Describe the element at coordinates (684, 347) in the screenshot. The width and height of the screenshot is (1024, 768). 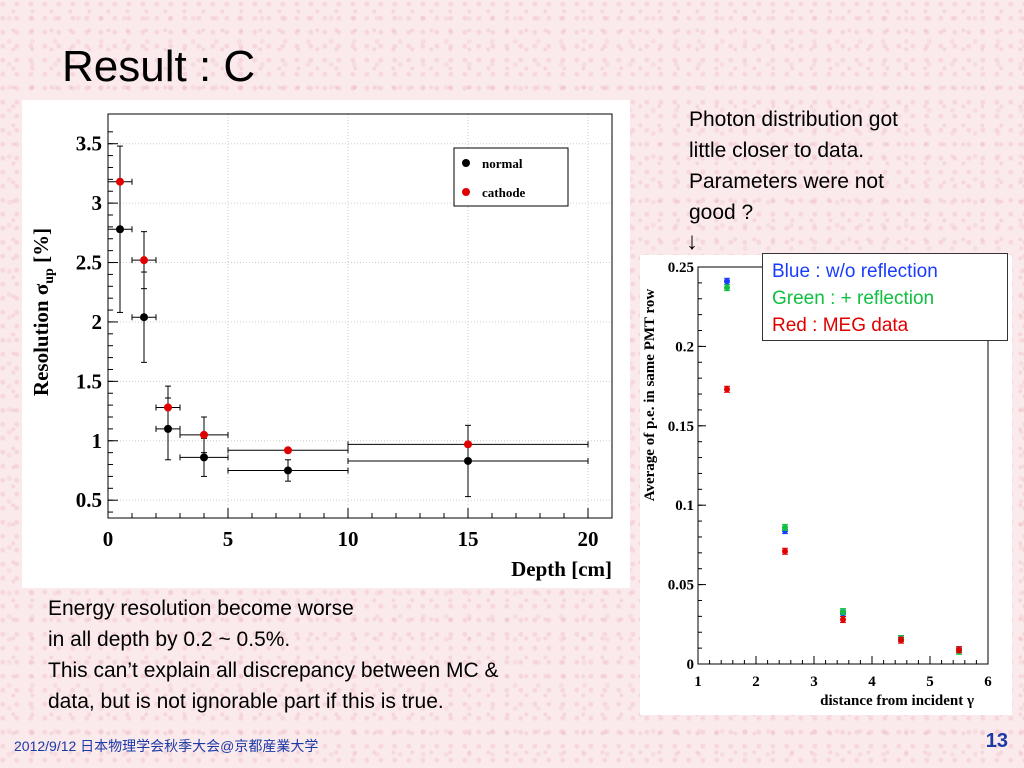
I see `y-tick-label: 0.2` at that location.